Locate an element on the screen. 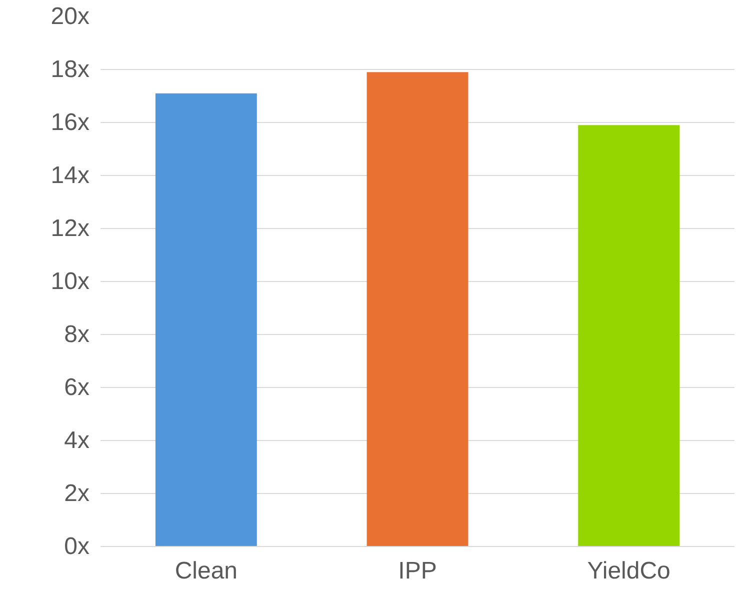 This screenshot has width=736, height=596. x-tick-label: YieldCo is located at coordinates (628, 571).